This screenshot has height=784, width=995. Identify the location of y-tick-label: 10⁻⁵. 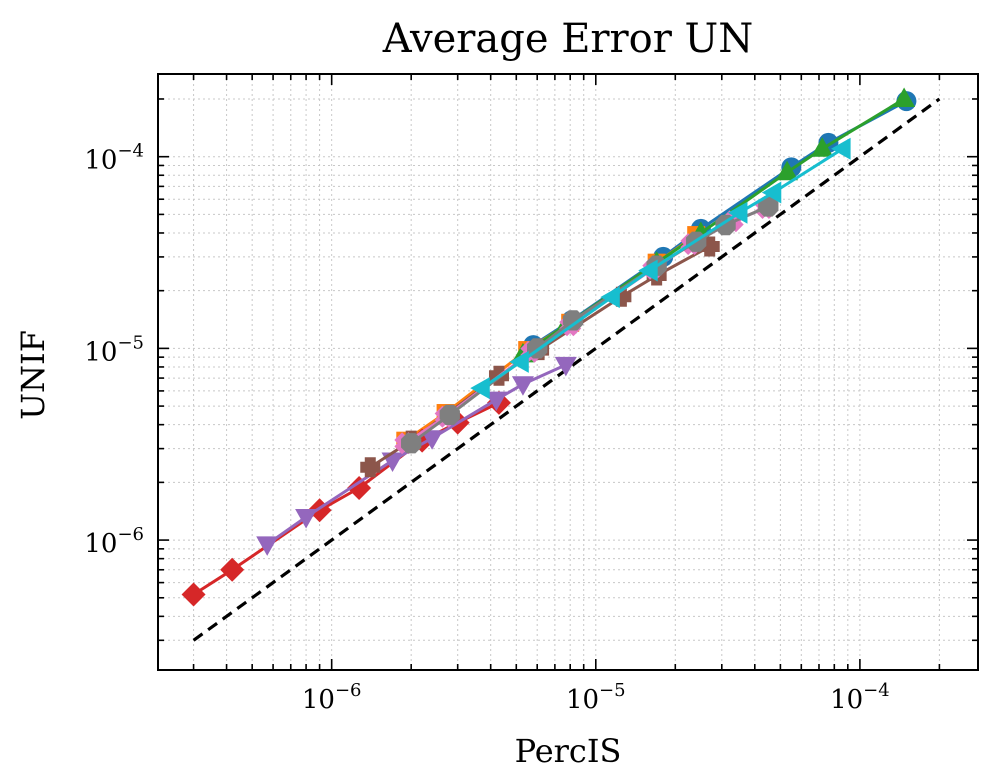
(114, 349).